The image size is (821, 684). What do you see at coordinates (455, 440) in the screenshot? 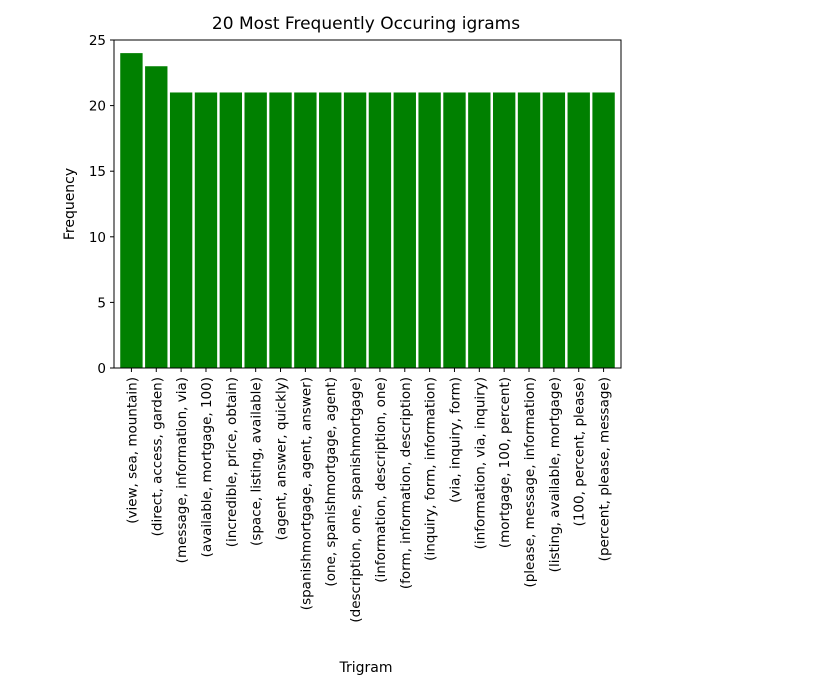
I see `x-tick-label: (via, inquiry, form)` at bounding box center [455, 440].